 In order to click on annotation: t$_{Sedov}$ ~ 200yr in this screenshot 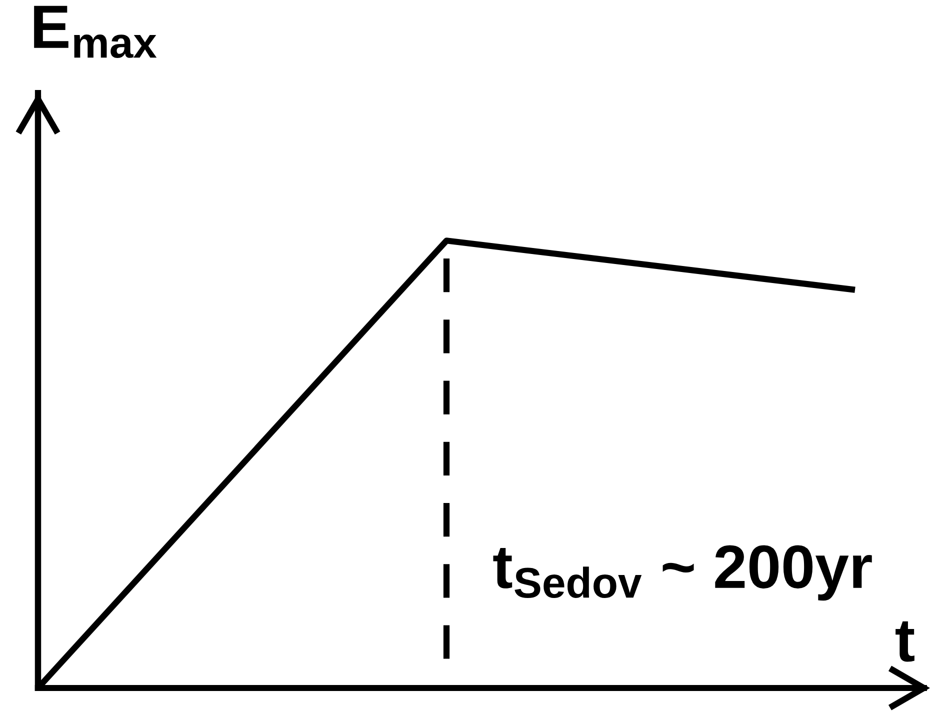, I will do `click(682, 573)`.